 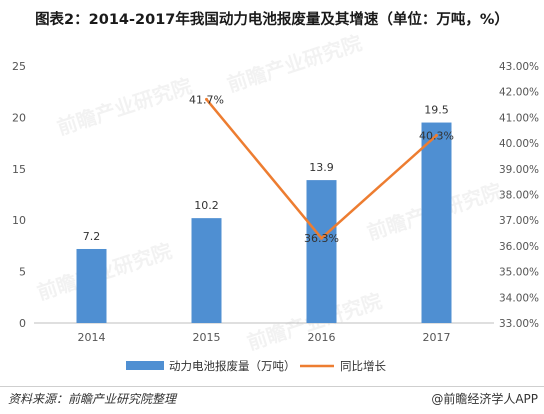 What do you see at coordinates (19, 117) in the screenshot?
I see `left-tick-label: 20` at bounding box center [19, 117].